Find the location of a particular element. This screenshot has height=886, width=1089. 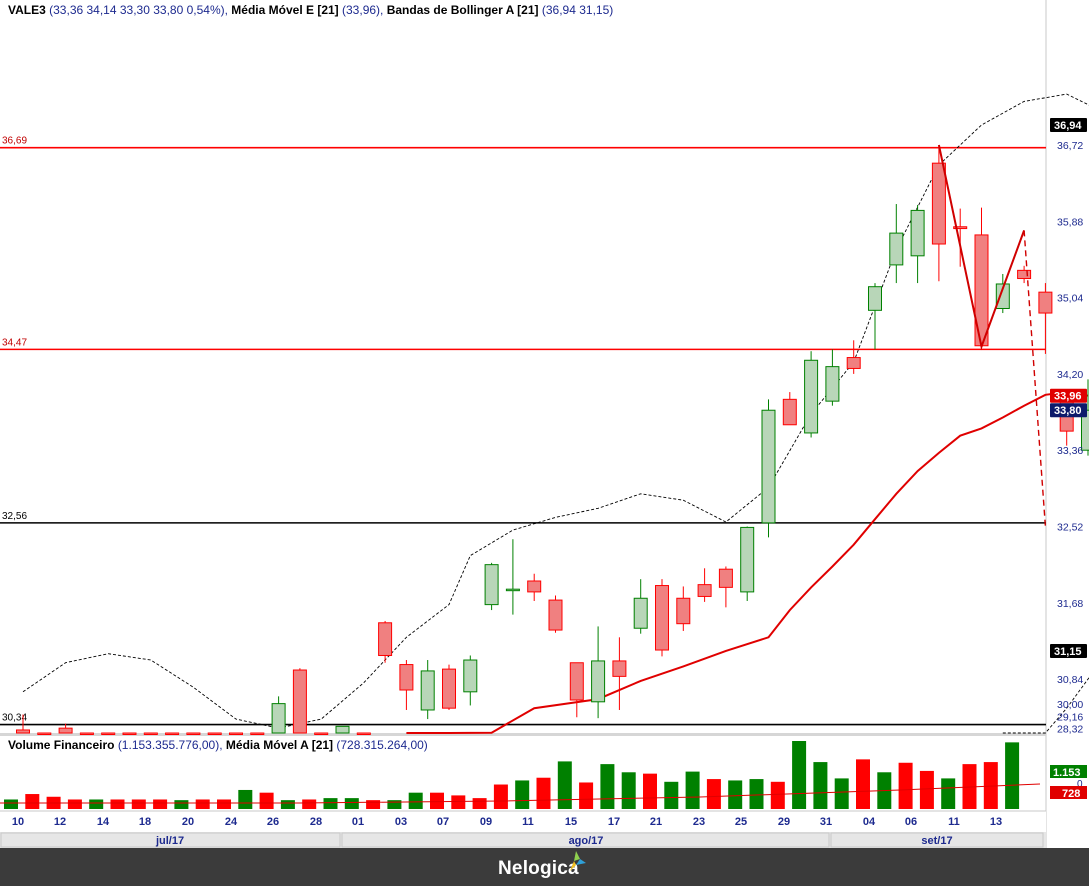

date-tick-label: 11 is located at coordinates (528, 822).